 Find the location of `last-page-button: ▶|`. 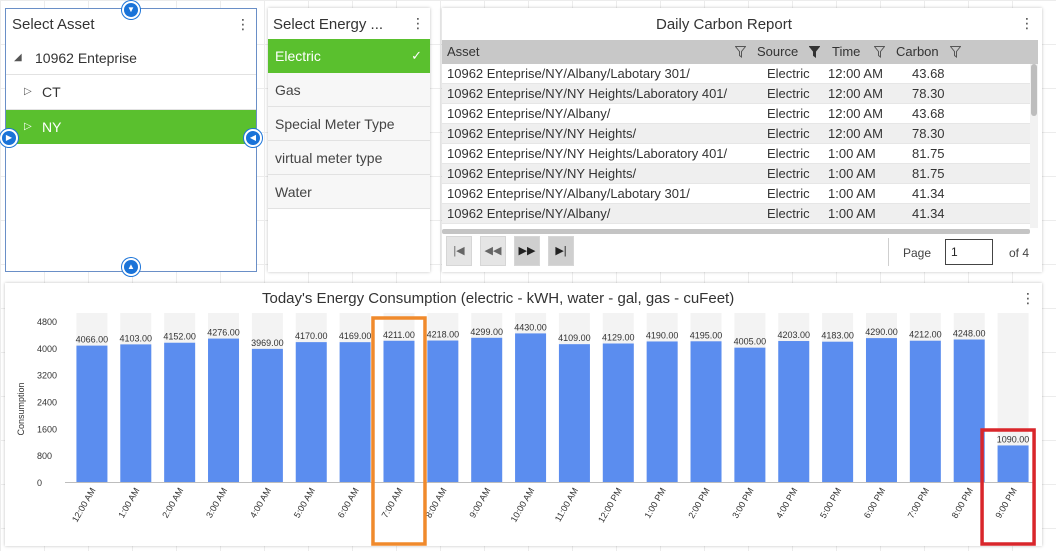

last-page-button: ▶| is located at coordinates (561, 251).